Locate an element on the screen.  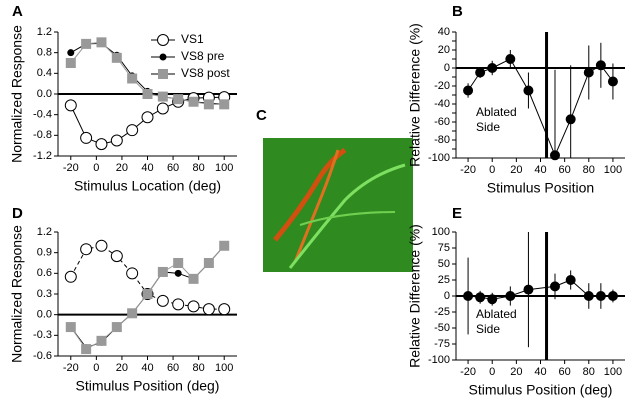
y-tick-label: -20 is located at coordinates (442, 86).